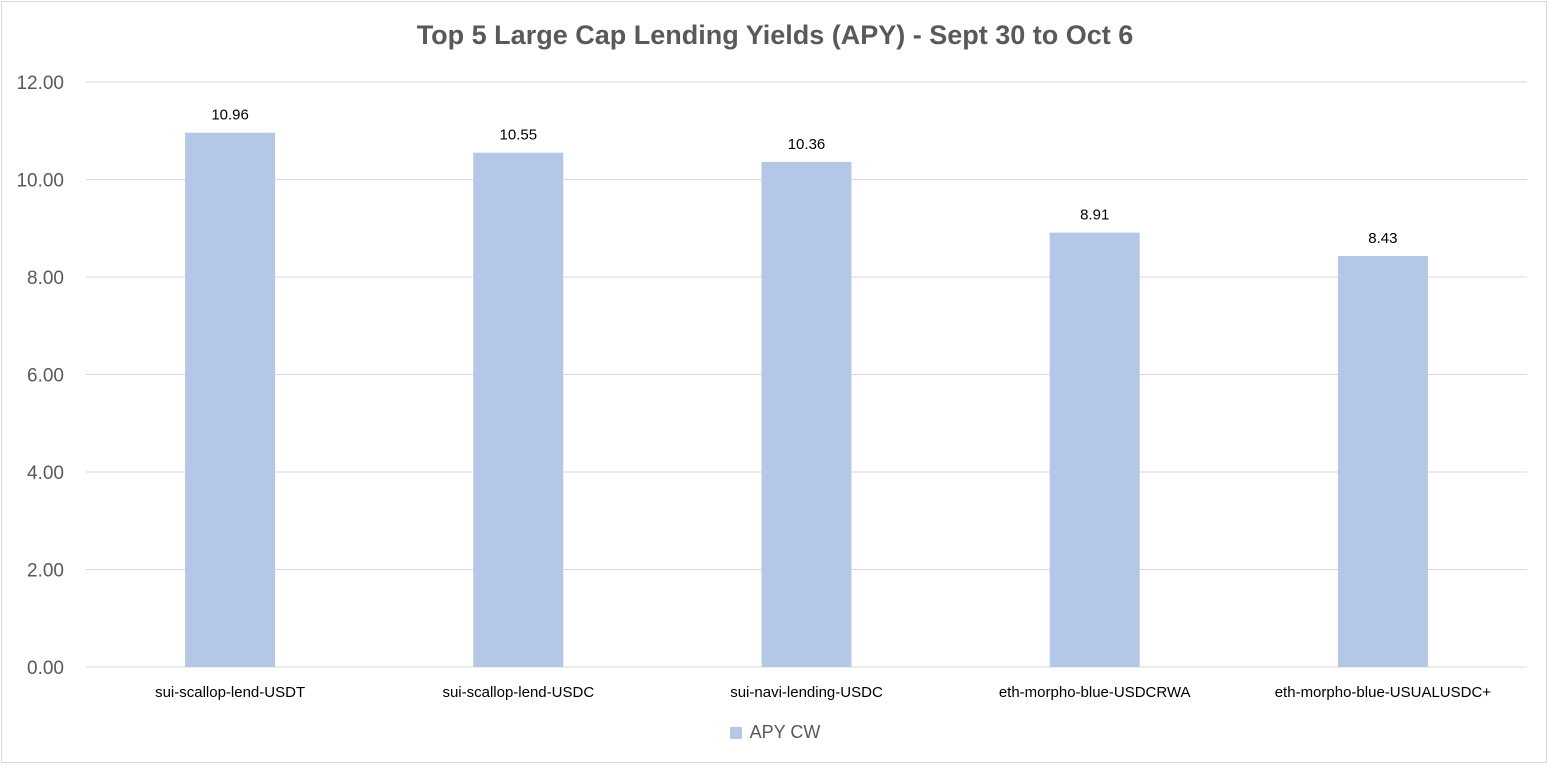  Describe the element at coordinates (45, 668) in the screenshot. I see `y-tick-label: 0.00` at that location.